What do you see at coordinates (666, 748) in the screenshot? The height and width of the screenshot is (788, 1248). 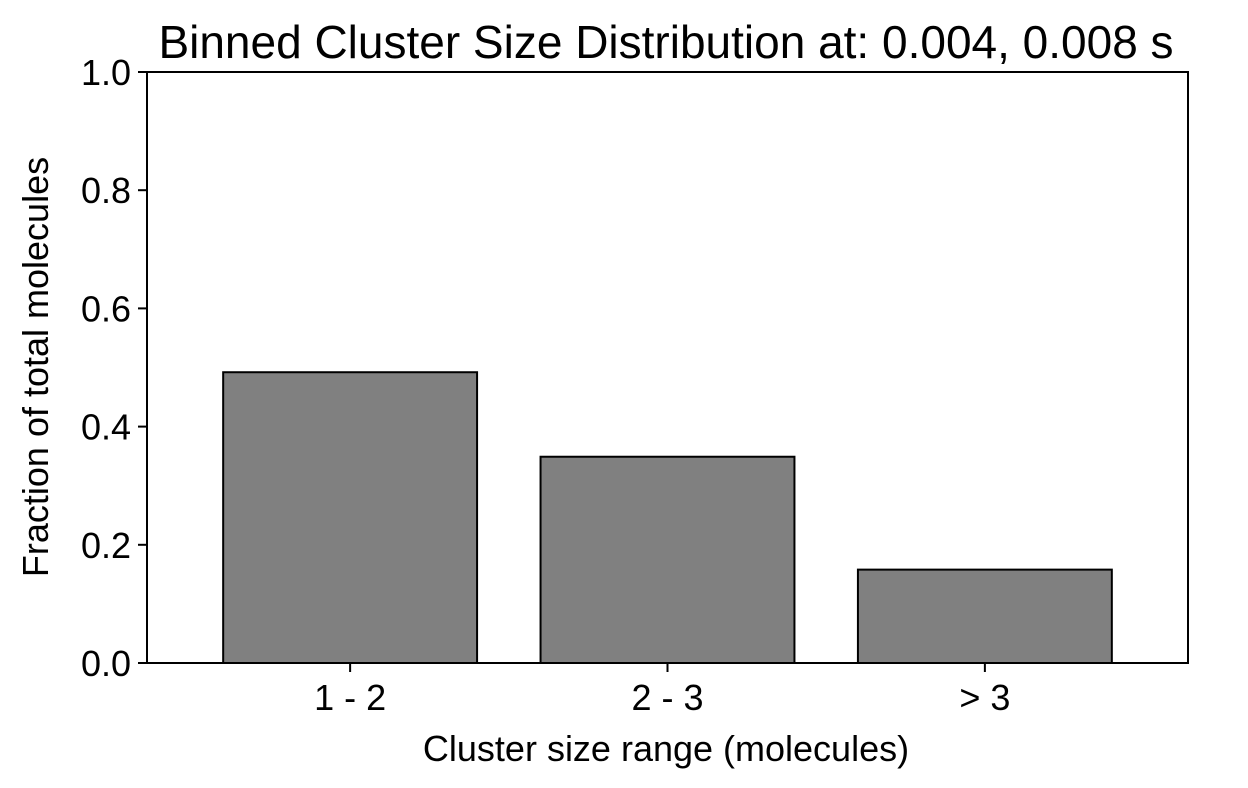 I see `x-axis-label: Cluster size range (molecules)` at bounding box center [666, 748].